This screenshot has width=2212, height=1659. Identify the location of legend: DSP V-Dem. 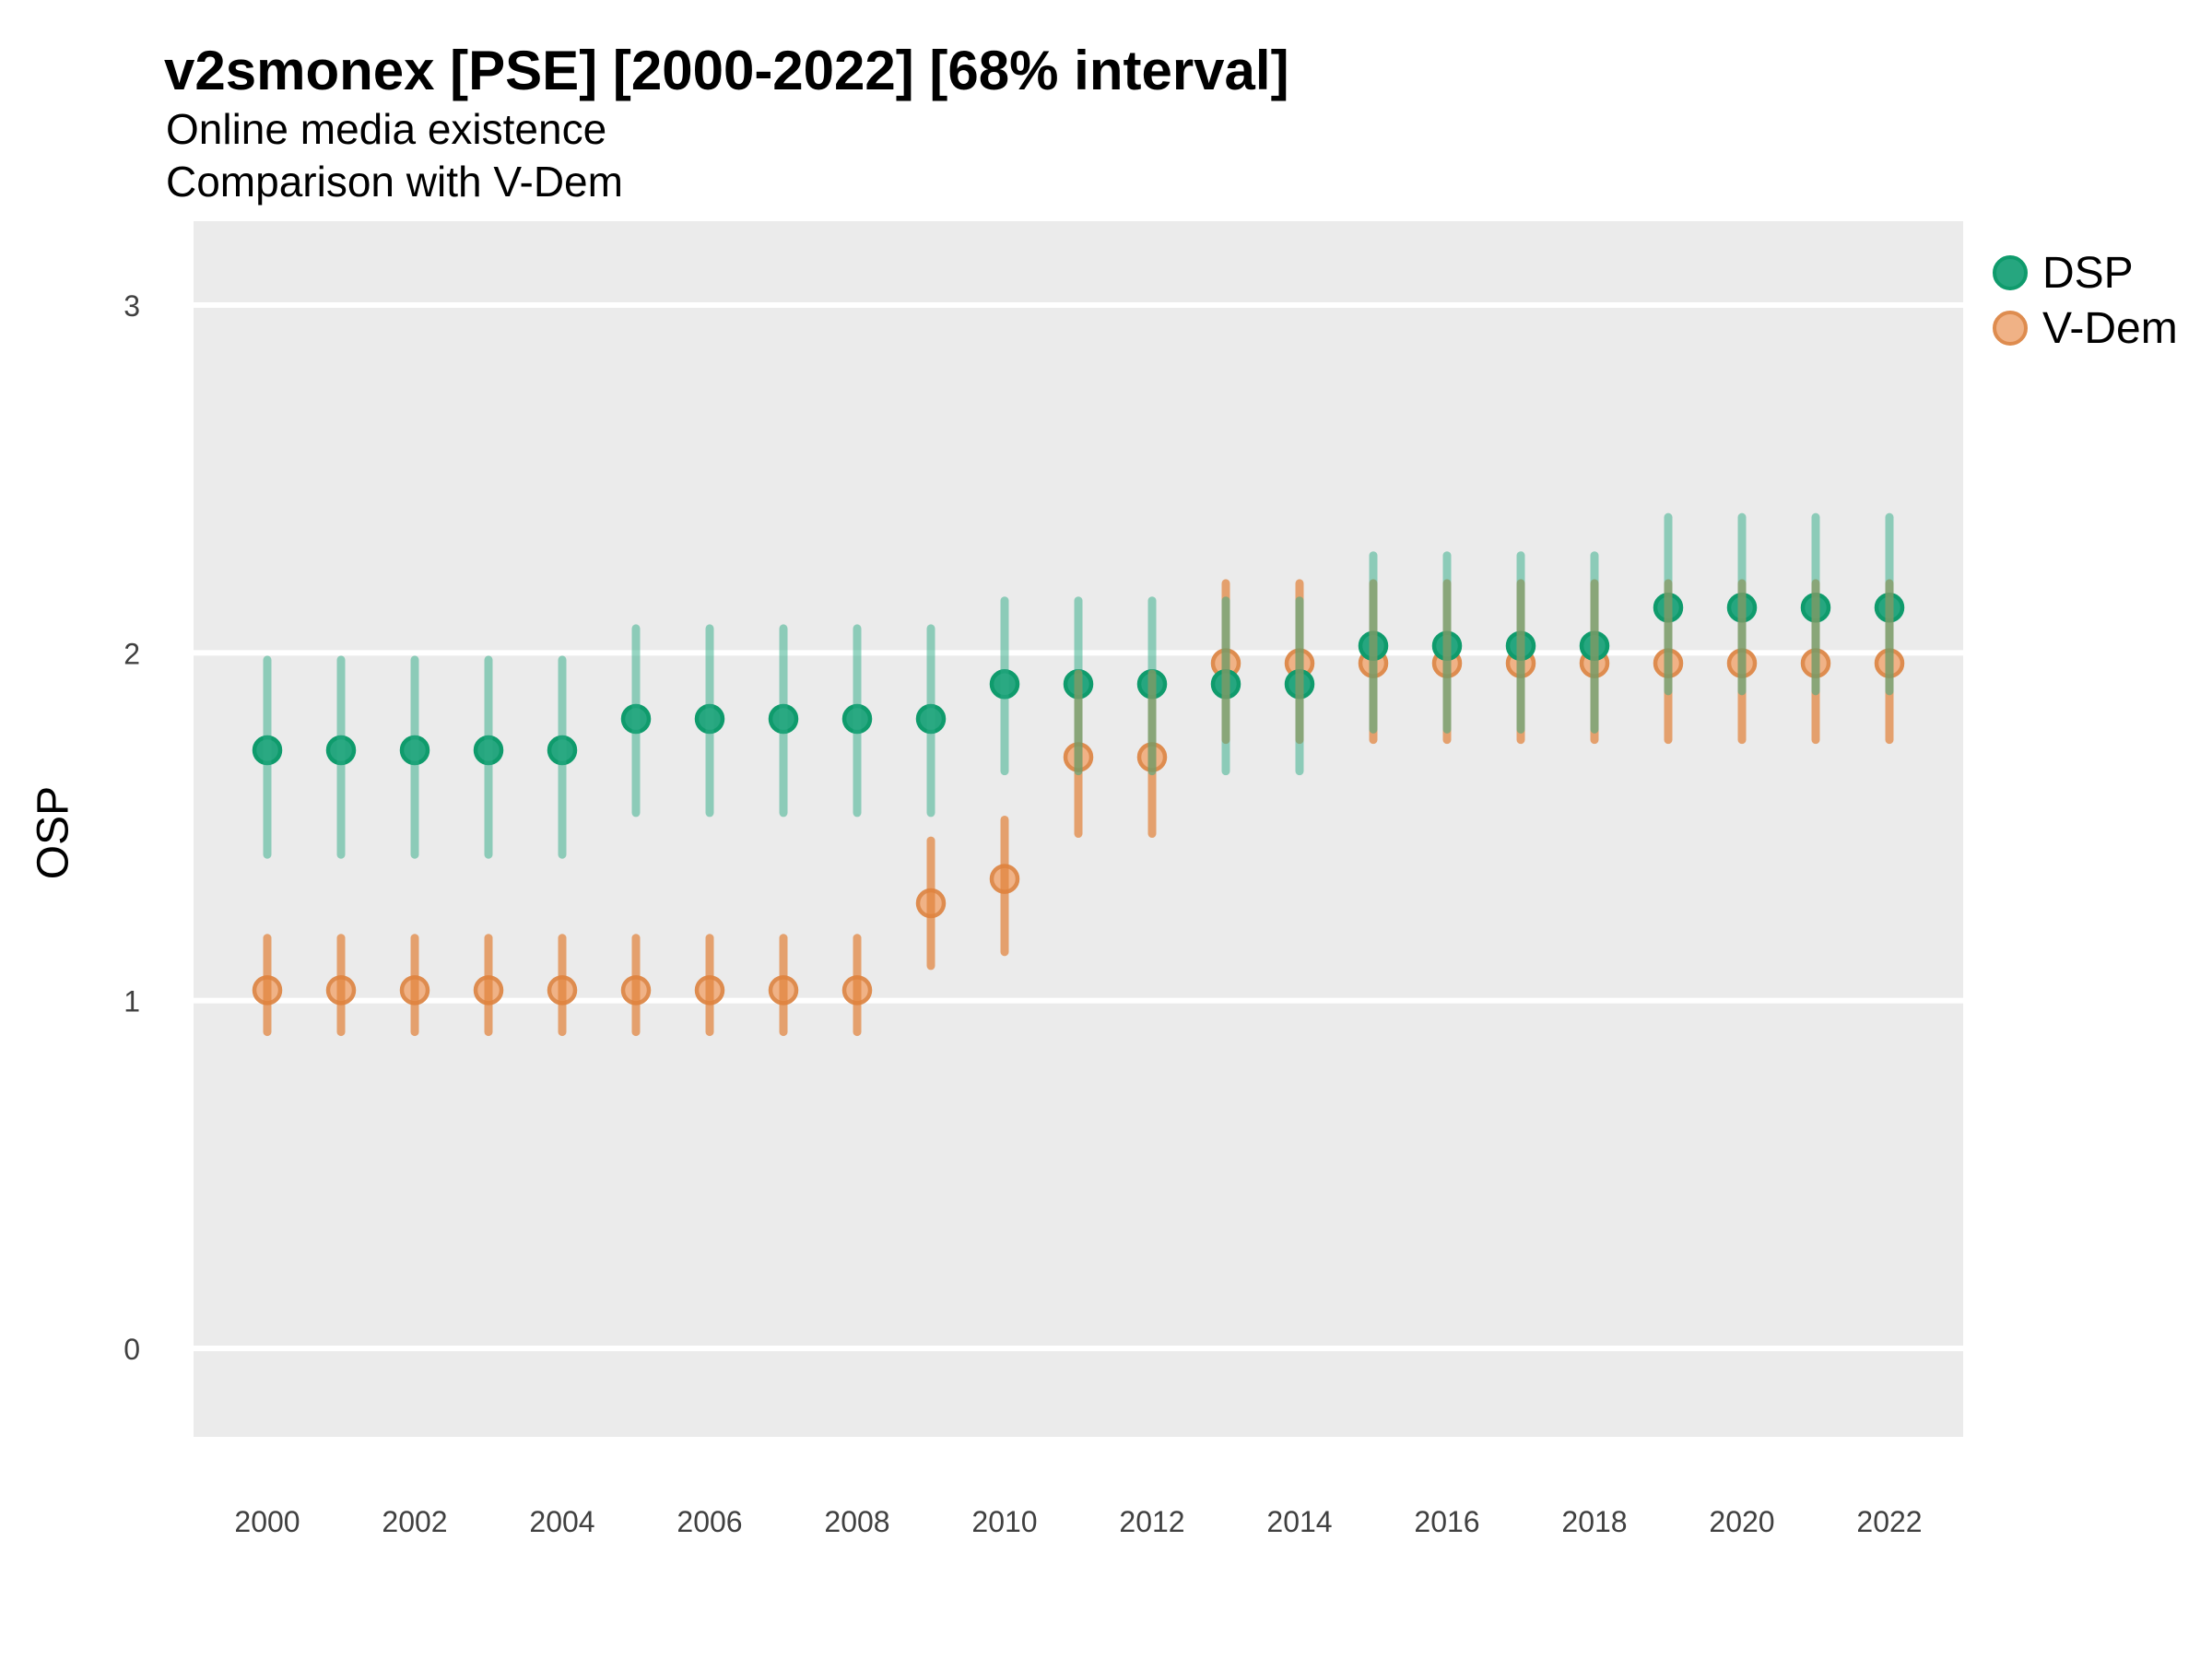
(2085, 305).